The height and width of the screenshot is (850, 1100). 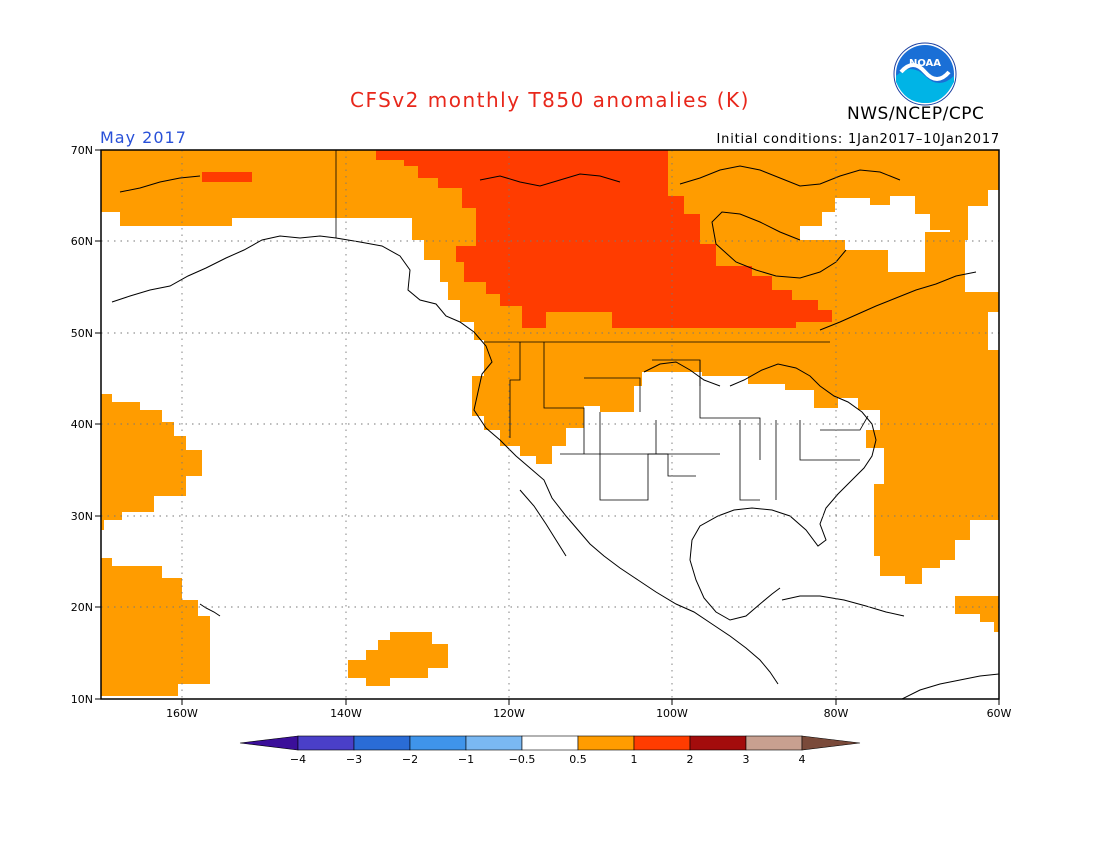 I want to click on logo-text: NOAA, so click(x=925, y=63).